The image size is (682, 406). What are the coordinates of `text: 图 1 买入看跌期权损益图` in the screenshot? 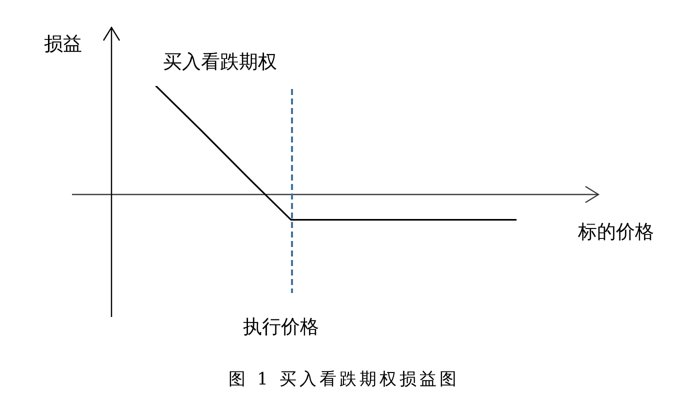 It's located at (344, 379).